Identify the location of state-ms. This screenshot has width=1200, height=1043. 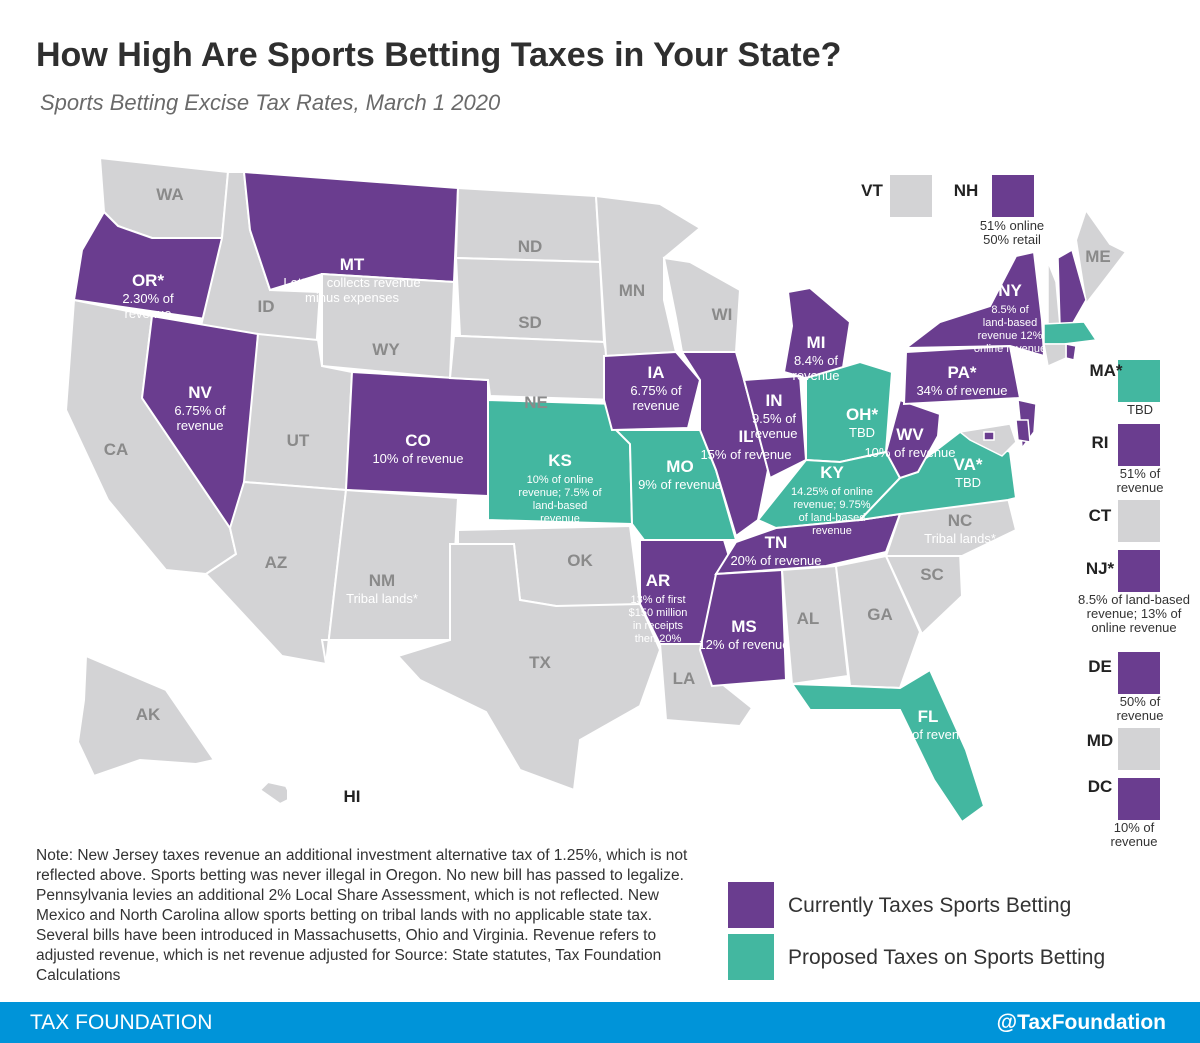
(743, 628).